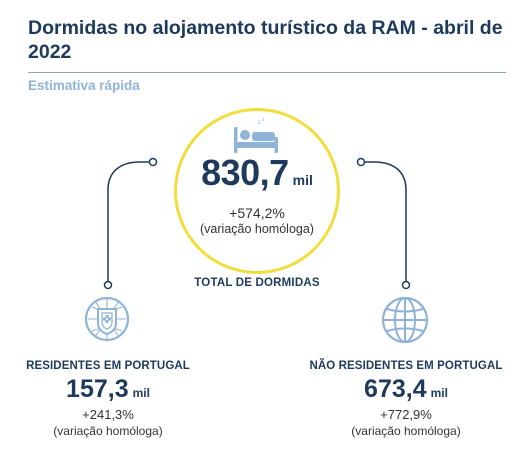 Image resolution: width=530 pixels, height=455 pixels. What do you see at coordinates (108, 285) in the screenshot?
I see `left-connector-end-bottom` at bounding box center [108, 285].